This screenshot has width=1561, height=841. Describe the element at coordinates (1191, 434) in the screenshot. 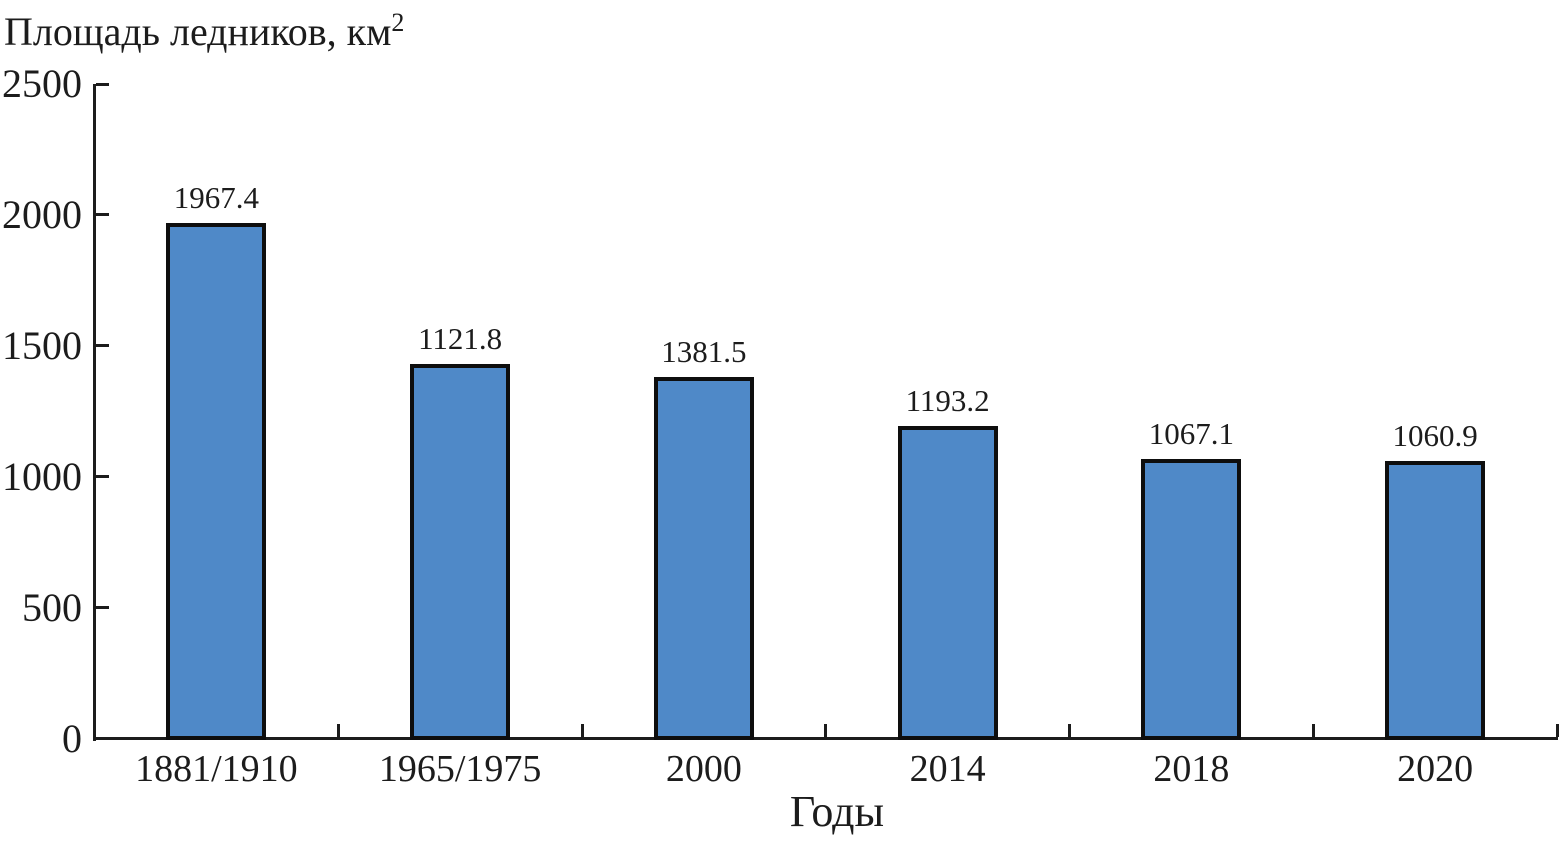

I see `bar-value-label: 1067.1` at that location.